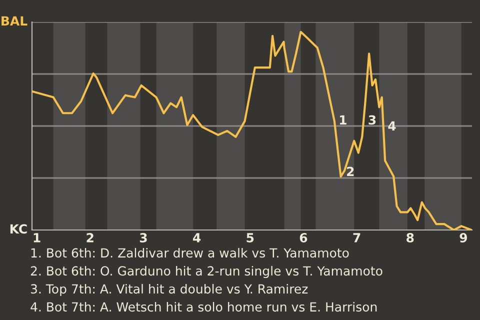 The image size is (480, 320). Describe the element at coordinates (372, 120) in the screenshot. I see `annotation: 3` at that location.